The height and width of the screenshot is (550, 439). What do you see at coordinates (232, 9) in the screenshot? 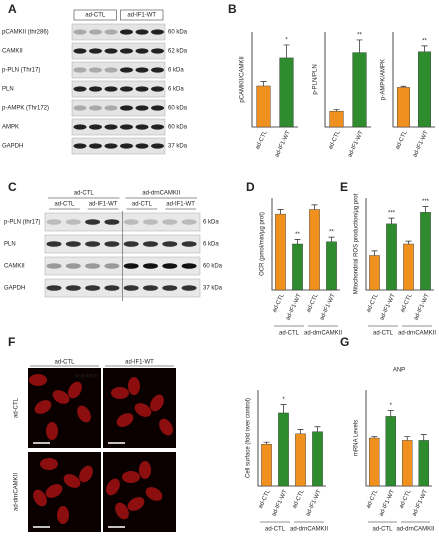
I see `panel-label: B` at bounding box center [232, 9].